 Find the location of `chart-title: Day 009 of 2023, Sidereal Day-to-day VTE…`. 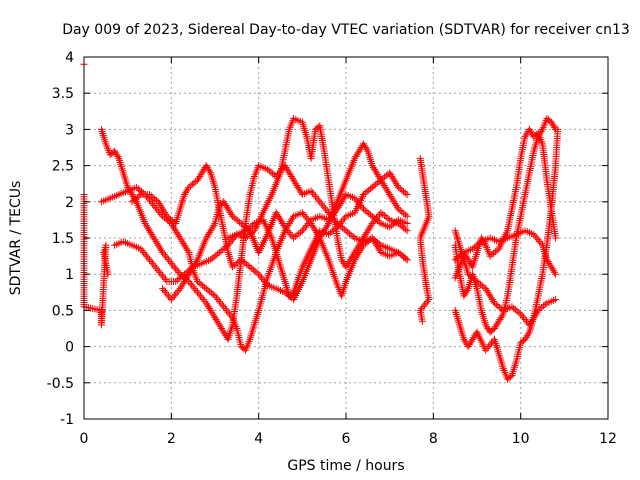

chart-title: Day 009 of 2023, Sidereal Day-to-day VTE… is located at coordinates (346, 30).